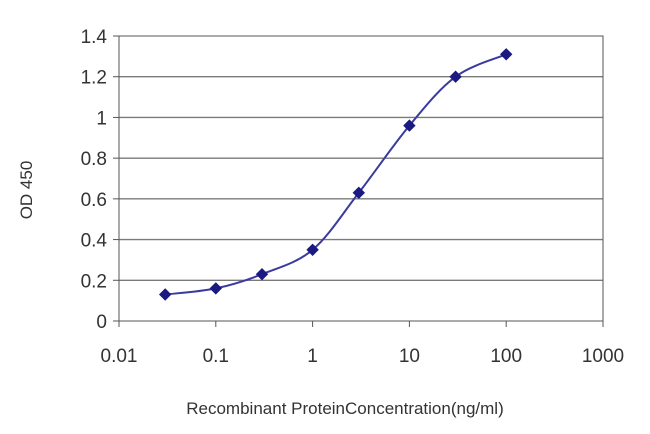  Describe the element at coordinates (409, 356) in the screenshot. I see `x-tick-label: 10` at that location.